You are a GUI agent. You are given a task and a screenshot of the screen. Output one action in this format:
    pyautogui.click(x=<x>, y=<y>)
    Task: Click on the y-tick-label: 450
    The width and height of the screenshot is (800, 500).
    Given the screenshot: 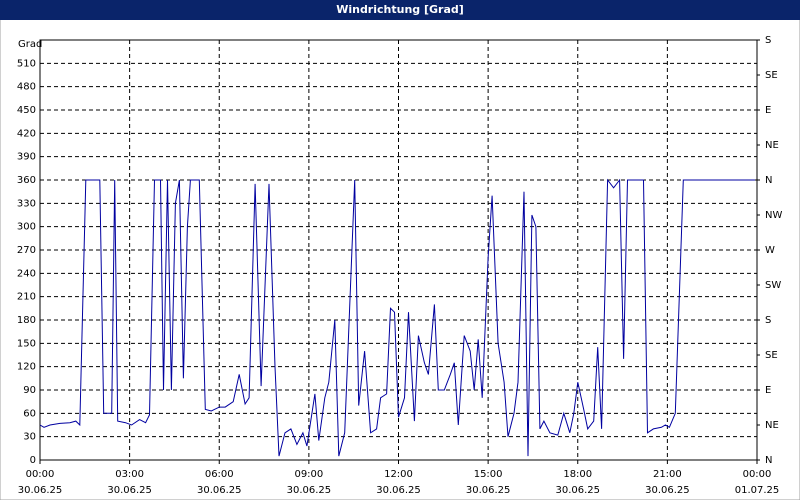 What is the action you would take?
    pyautogui.click(x=26, y=110)
    